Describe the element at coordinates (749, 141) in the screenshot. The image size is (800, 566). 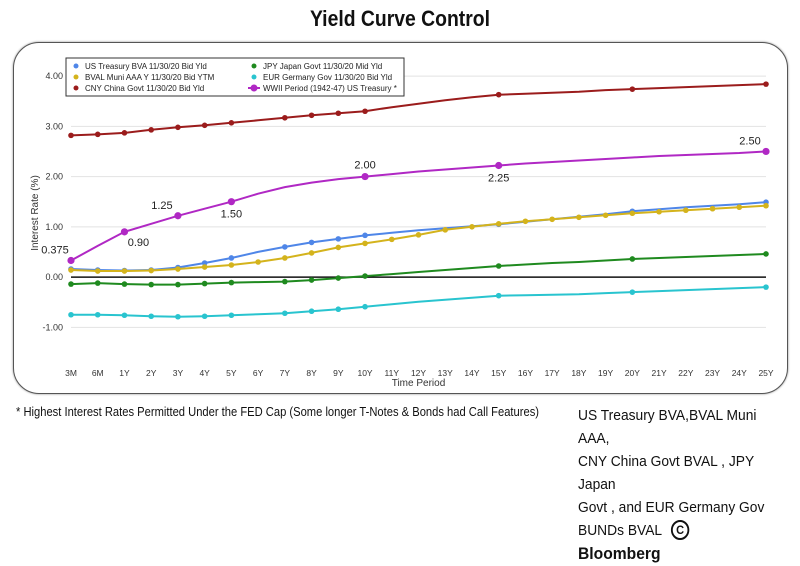
I see `data-label: 2.50` at that location.